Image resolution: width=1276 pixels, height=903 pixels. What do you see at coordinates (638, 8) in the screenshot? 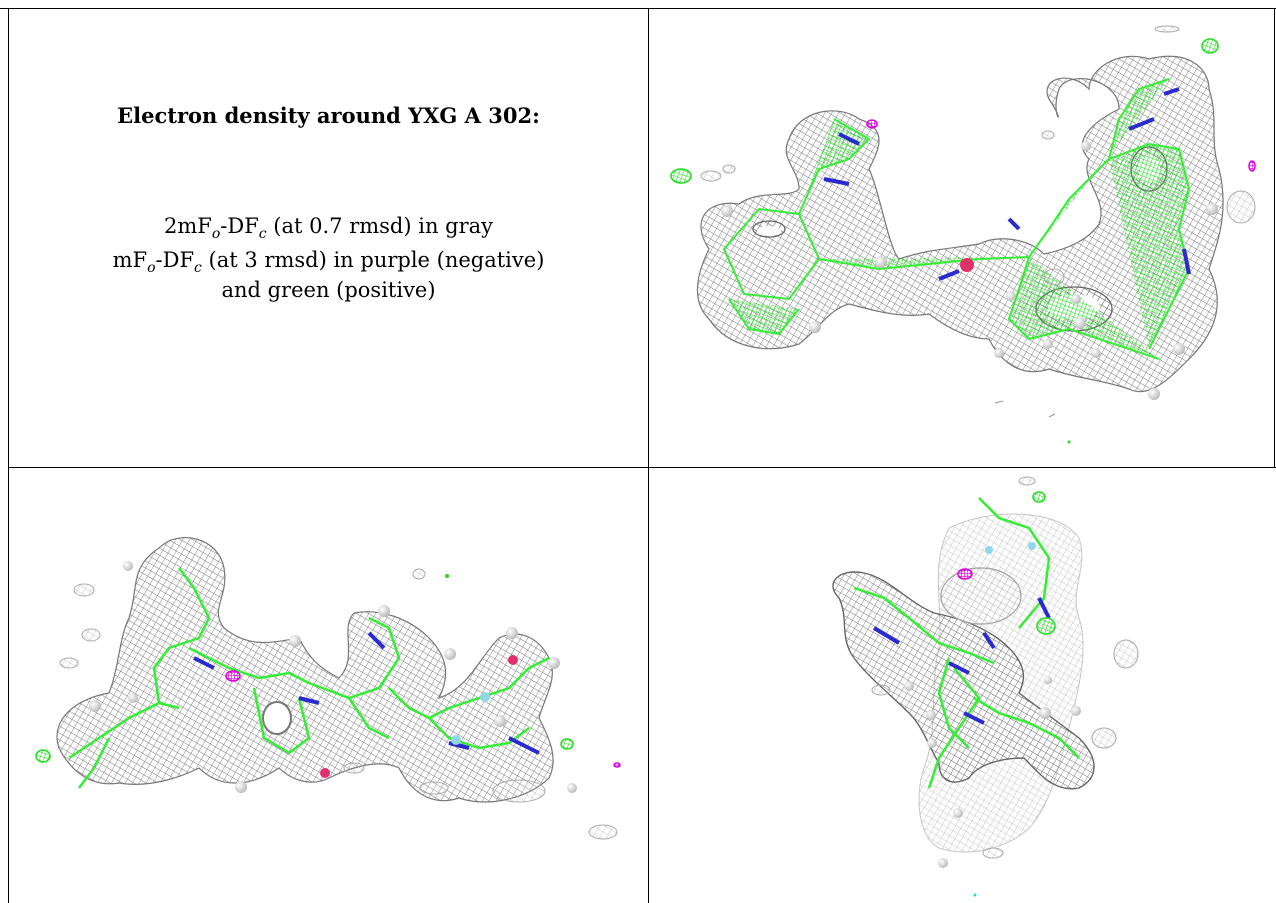
I see `table-border-top` at bounding box center [638, 8].